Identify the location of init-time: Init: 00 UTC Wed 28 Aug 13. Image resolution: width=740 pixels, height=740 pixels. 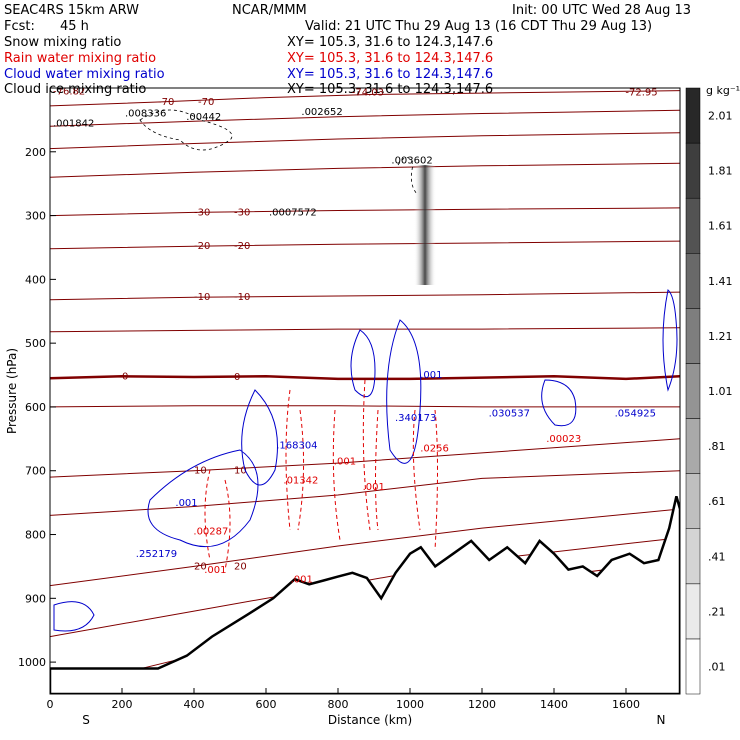
(601, 10).